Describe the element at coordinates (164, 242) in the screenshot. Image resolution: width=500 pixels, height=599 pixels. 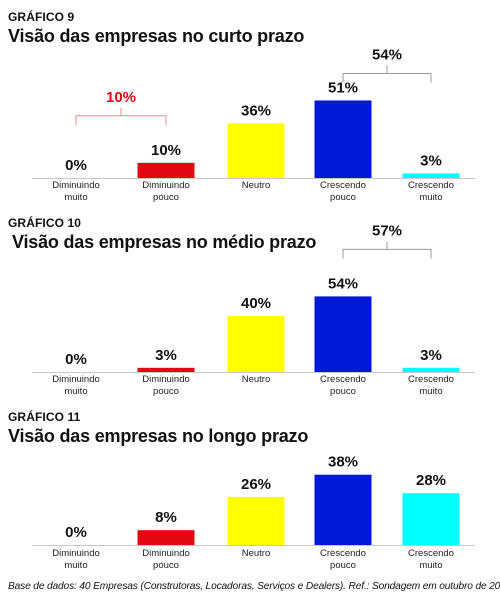
I see `chart-title: Visão das empresas no médio prazo` at that location.